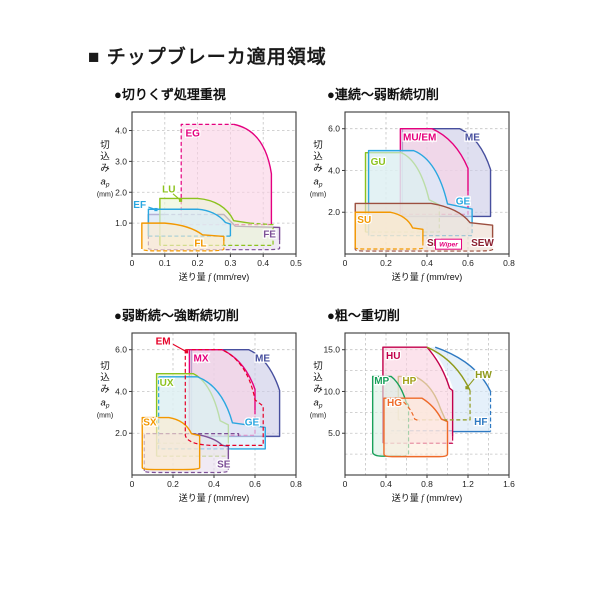  Describe the element at coordinates (483, 375) in the screenshot. I see `region-label-HW: HW` at that location.